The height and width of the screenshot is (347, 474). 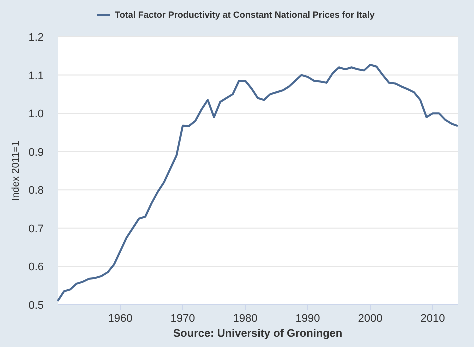 I want to click on y-tick-label: 0.7, so click(x=36, y=229).